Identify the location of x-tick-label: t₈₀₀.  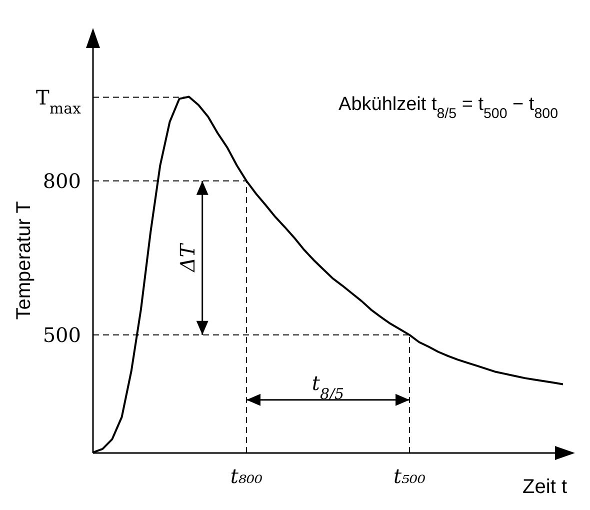
(246, 476).